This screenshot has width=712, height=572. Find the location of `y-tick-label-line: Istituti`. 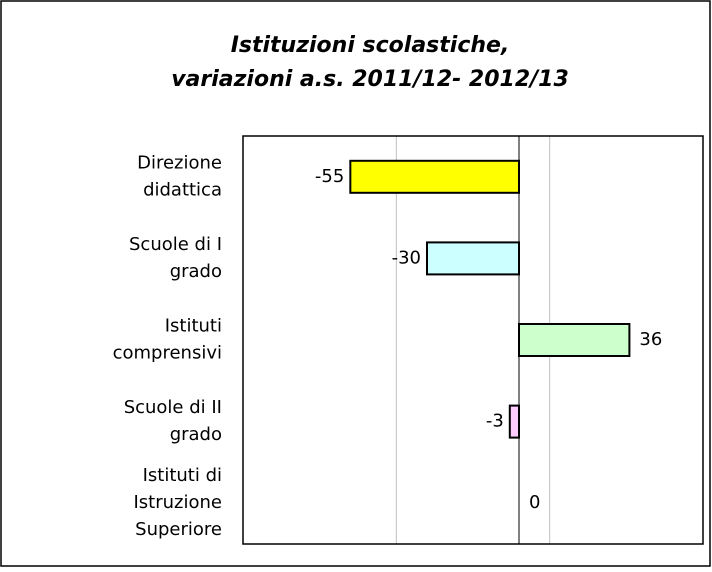

y-tick-label-line: Istituti is located at coordinates (193, 326).